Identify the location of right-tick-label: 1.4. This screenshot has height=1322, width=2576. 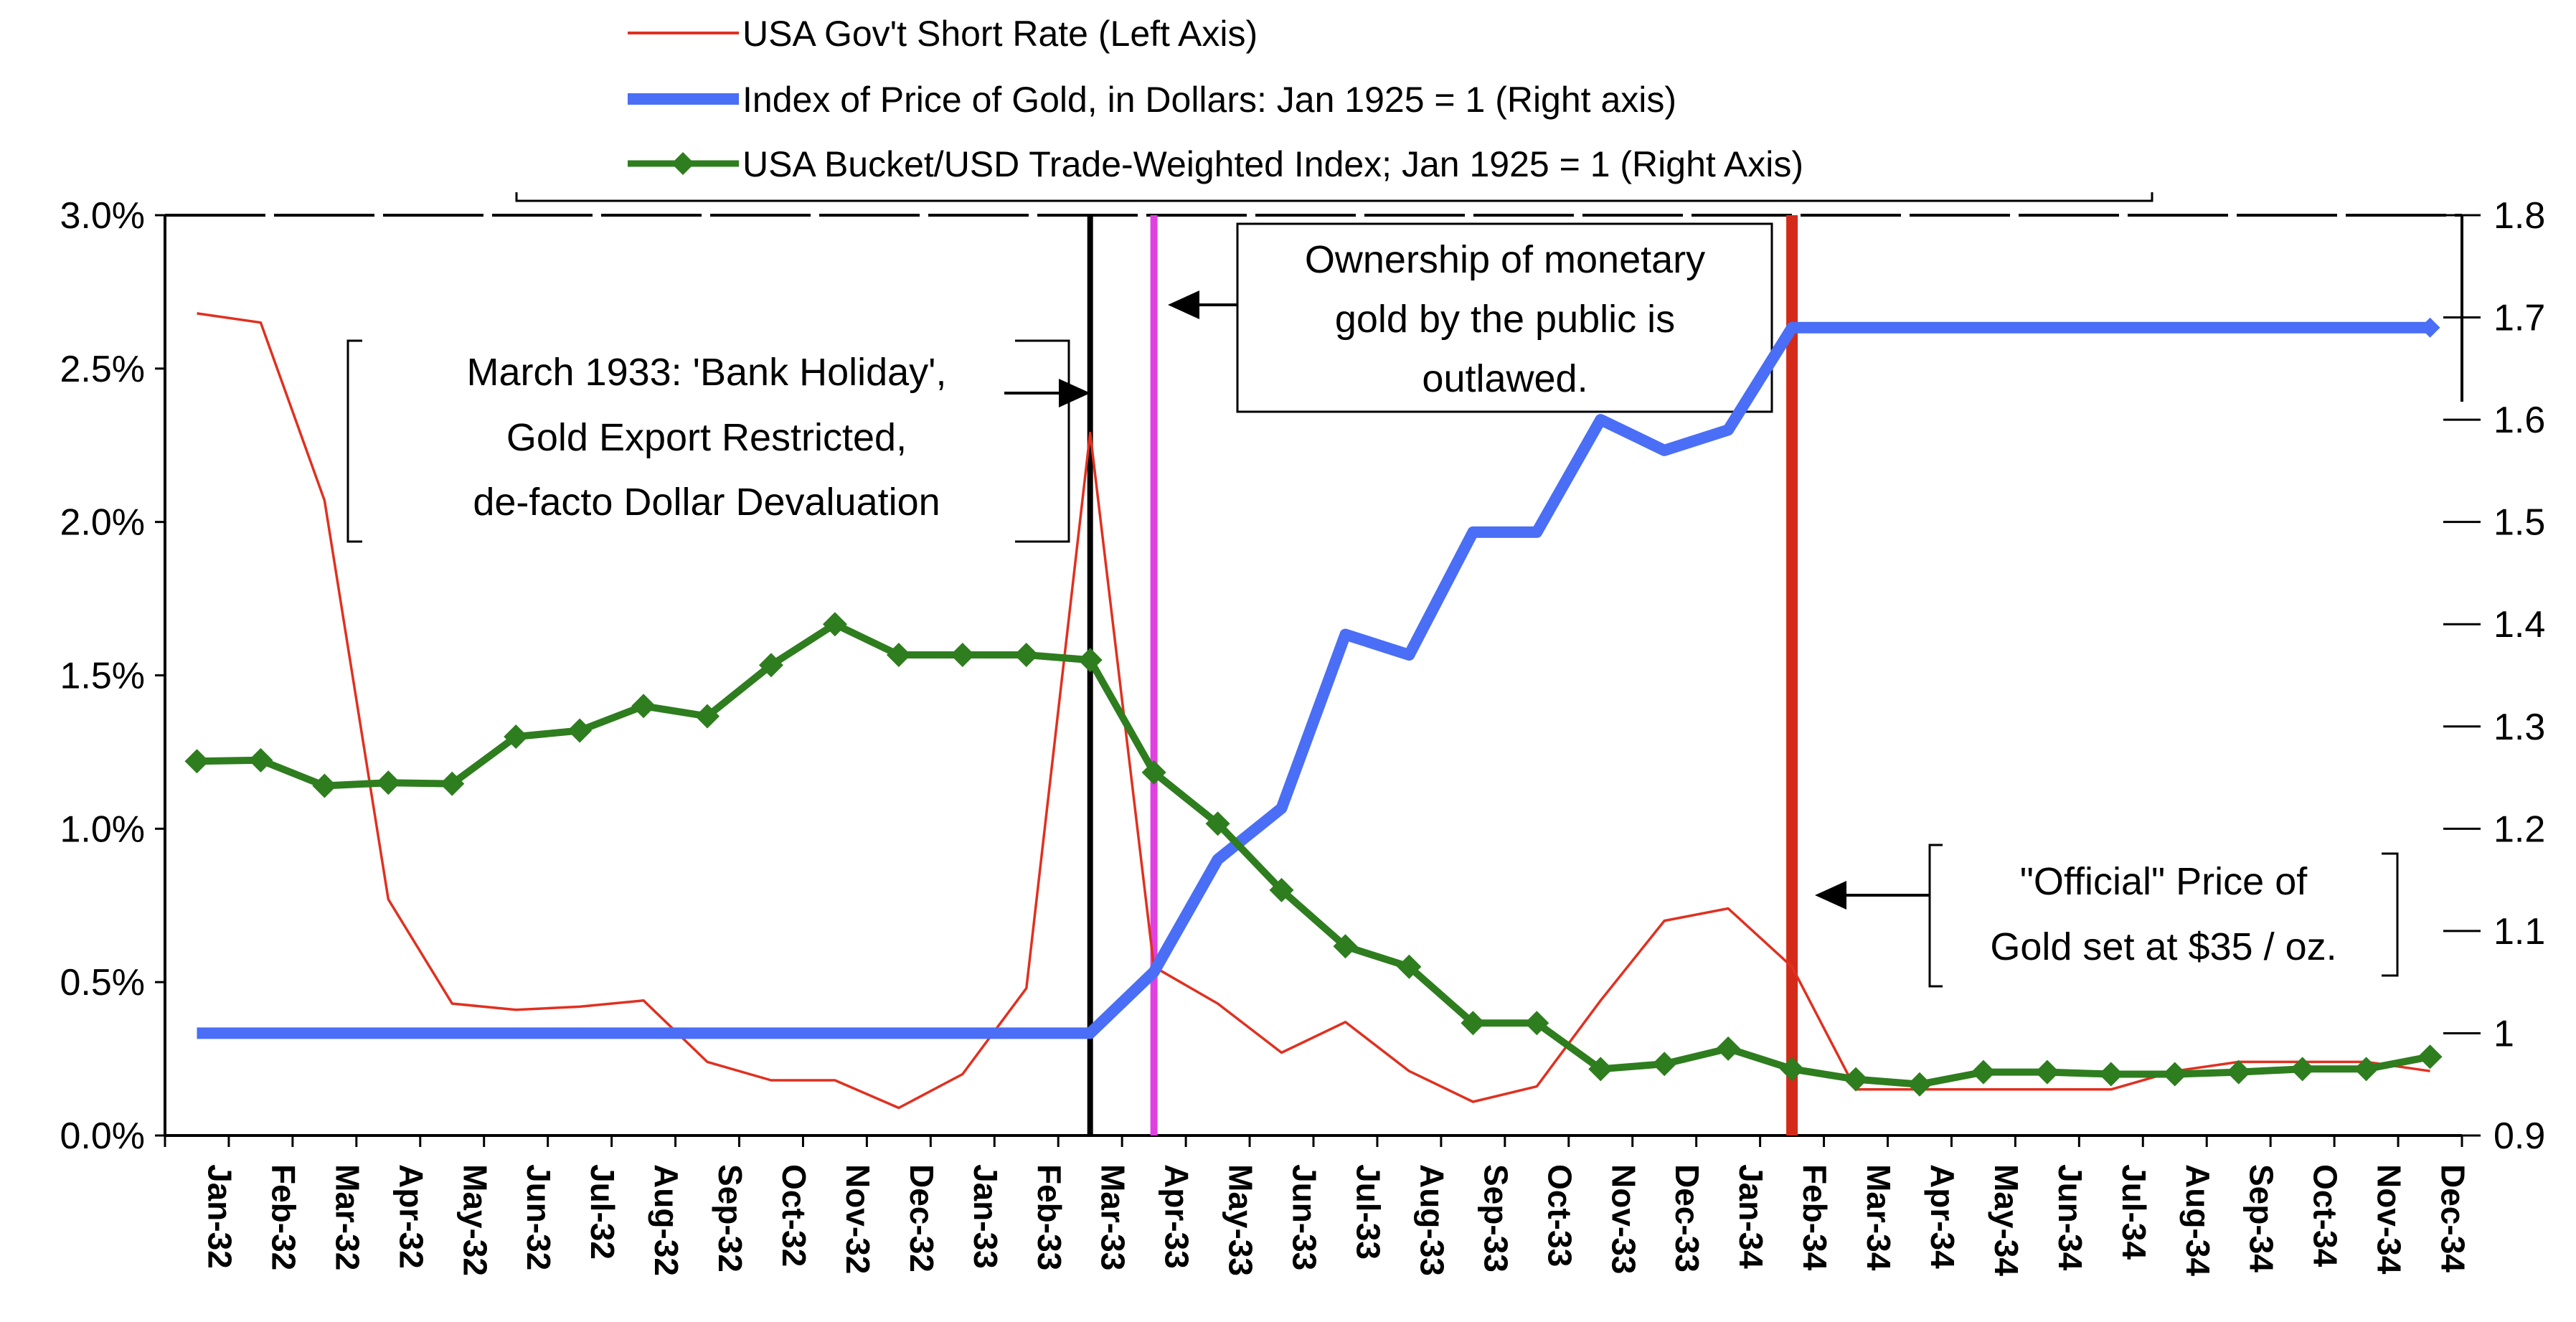
(2519, 625).